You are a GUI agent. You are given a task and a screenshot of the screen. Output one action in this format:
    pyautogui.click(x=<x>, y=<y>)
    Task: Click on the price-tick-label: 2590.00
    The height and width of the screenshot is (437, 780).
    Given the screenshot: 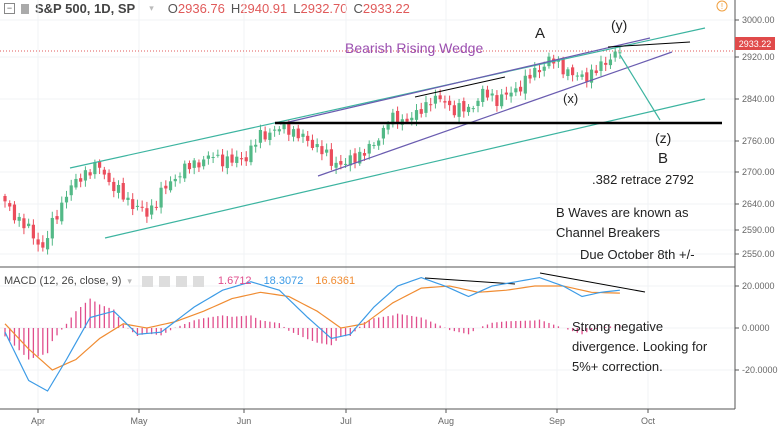 What is the action you would take?
    pyautogui.click(x=758, y=230)
    